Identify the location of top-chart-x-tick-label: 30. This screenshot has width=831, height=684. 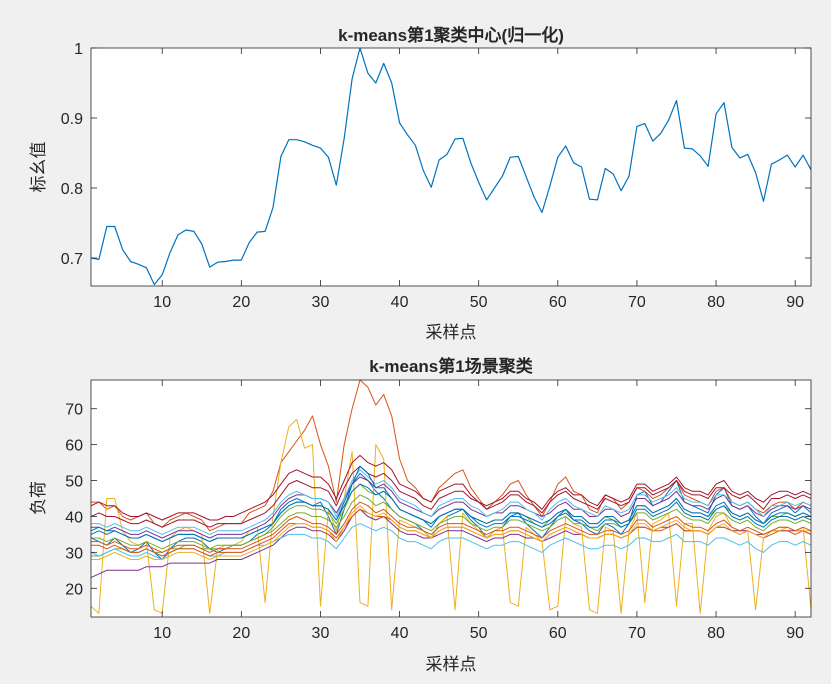
(321, 302).